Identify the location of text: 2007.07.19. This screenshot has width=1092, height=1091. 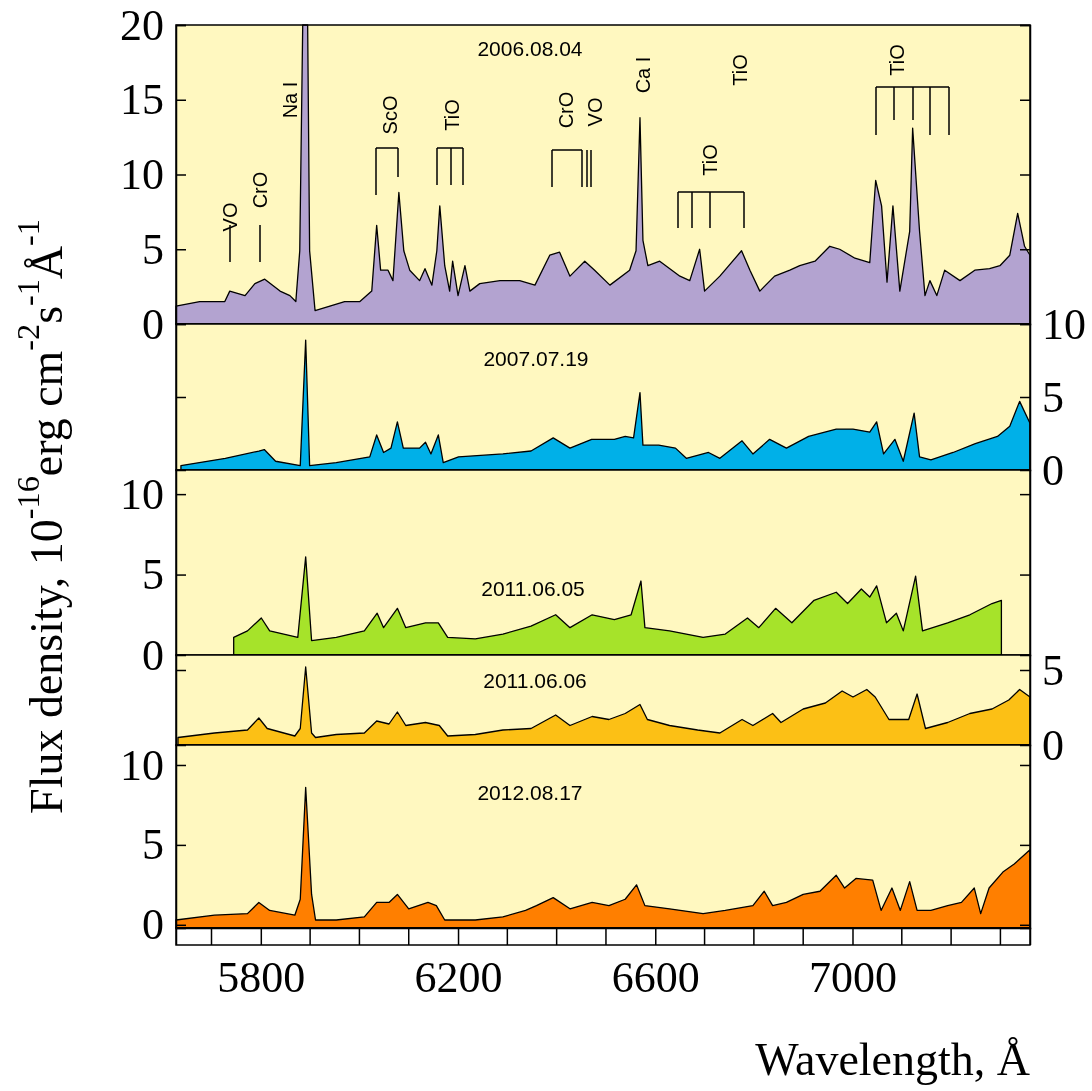
(536, 358).